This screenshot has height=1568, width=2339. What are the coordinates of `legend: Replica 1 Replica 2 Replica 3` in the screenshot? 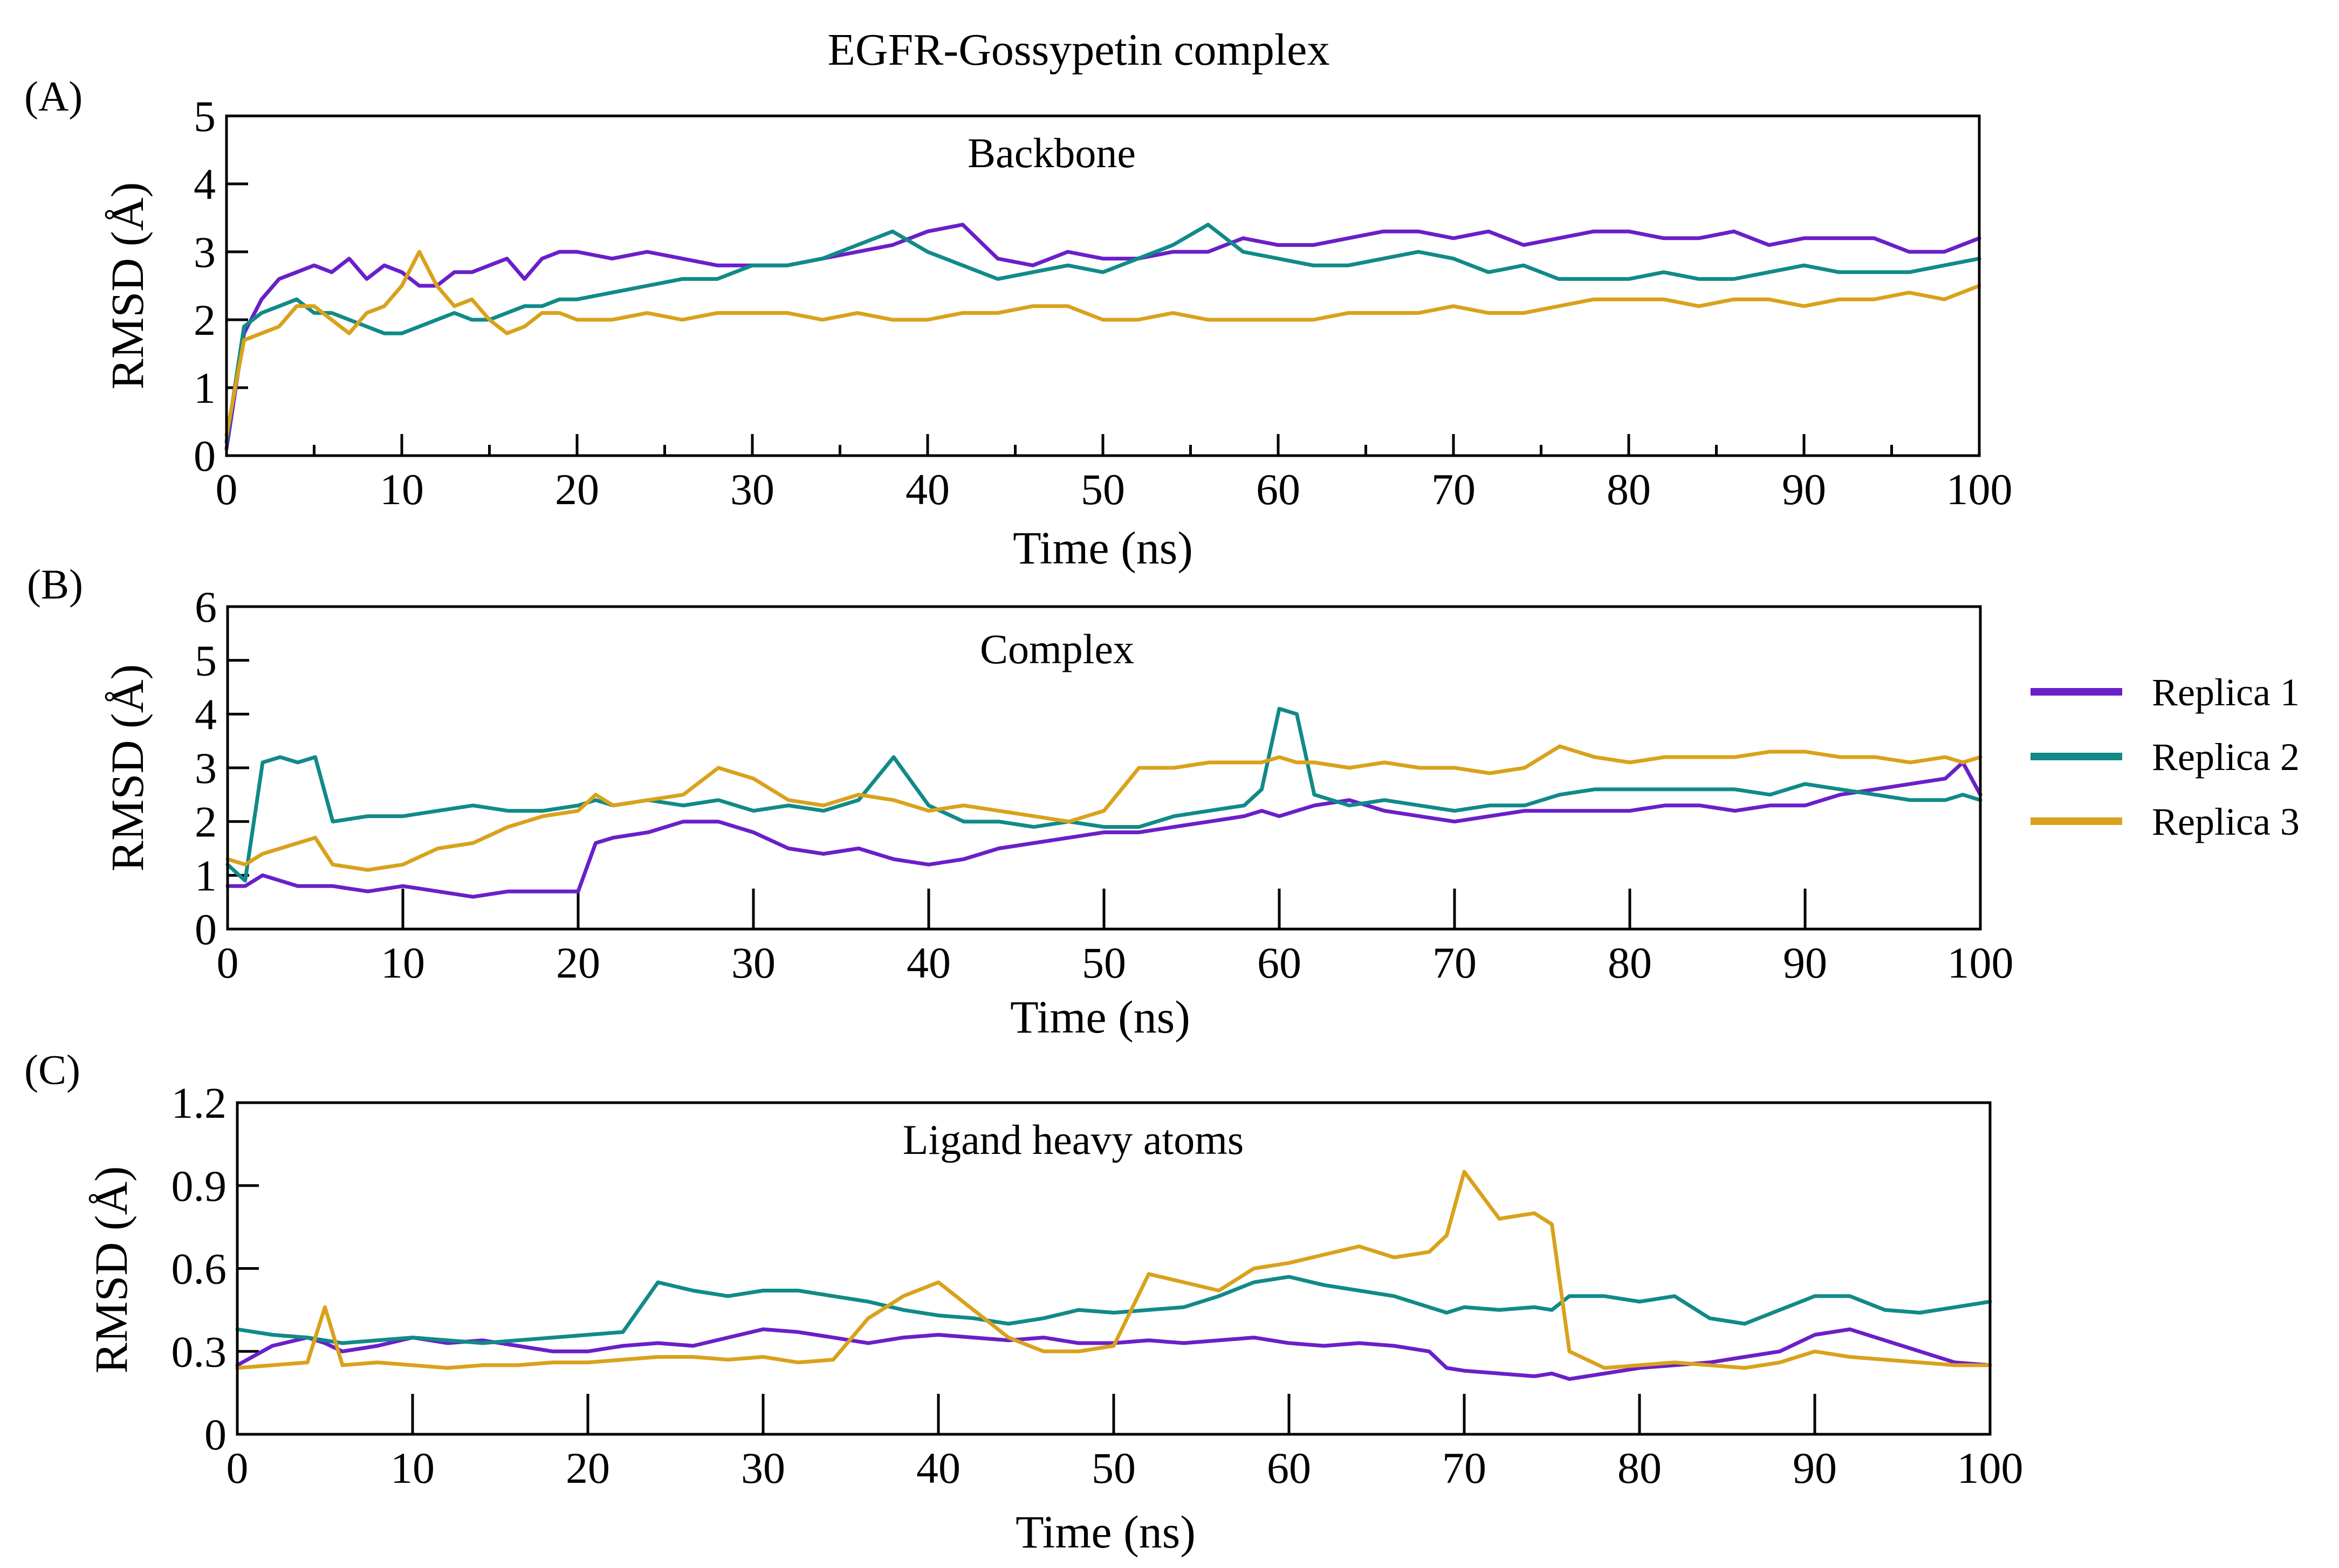 It's located at (2165, 757).